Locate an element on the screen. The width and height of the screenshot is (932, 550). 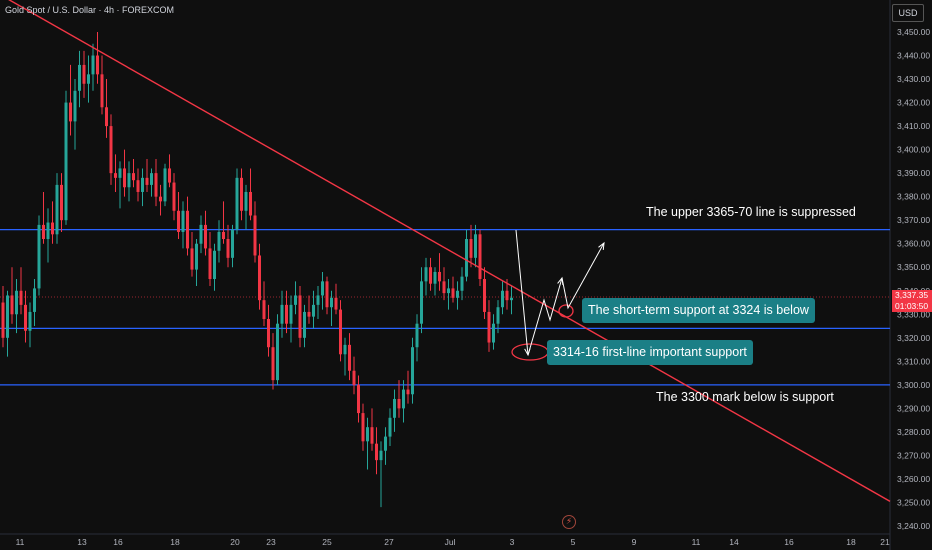
y-tick-label: 3,300.00 is located at coordinates (913, 385).